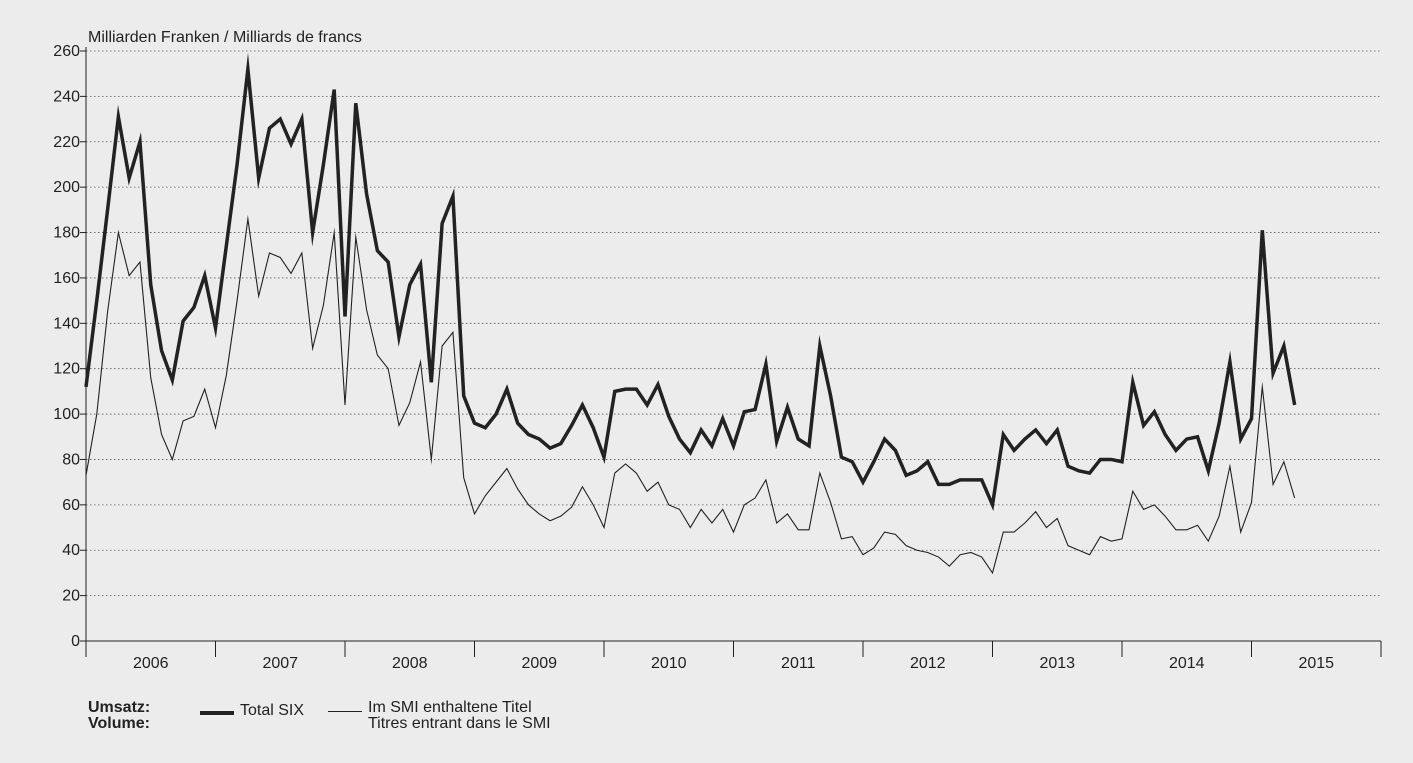 This screenshot has height=763, width=1413. Describe the element at coordinates (669, 663) in the screenshot. I see `x-tick-label: 2010` at that location.